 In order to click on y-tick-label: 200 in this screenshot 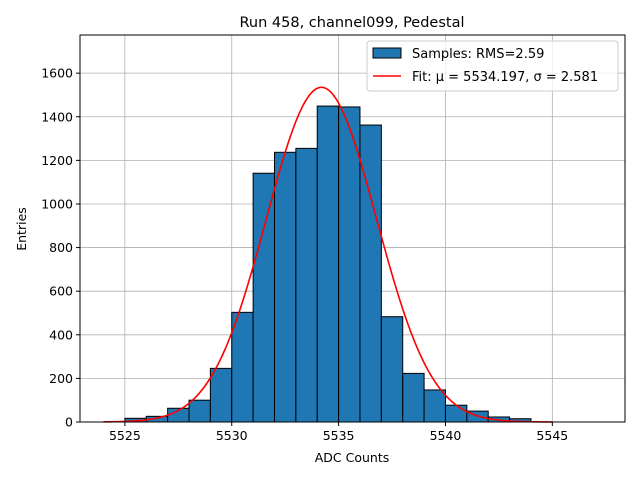, I will do `click(61, 378)`.